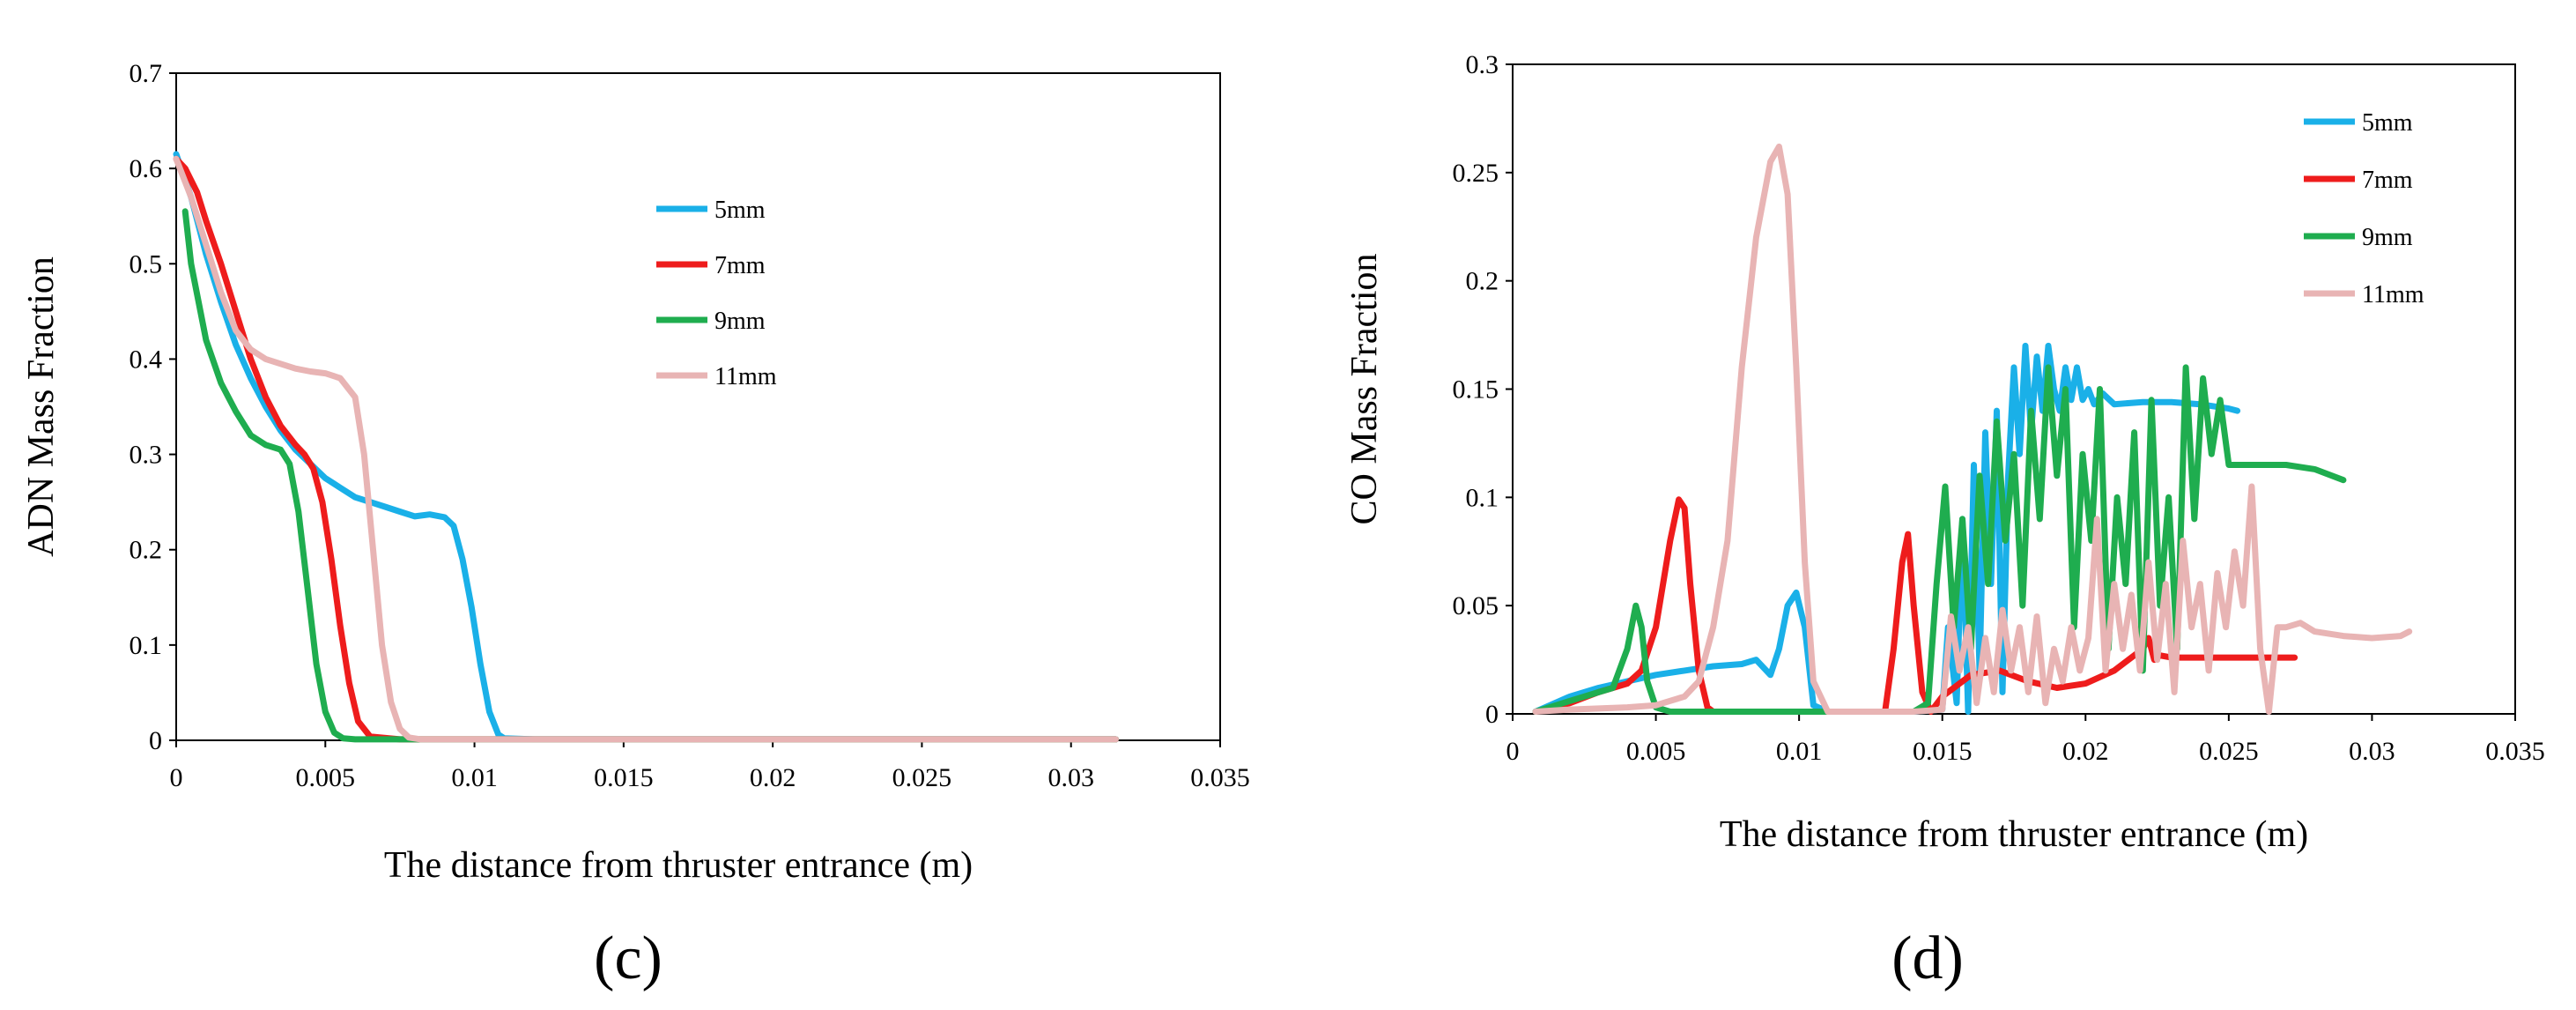 The image size is (2576, 1010). I want to click on series-line-9mm, so click(1940, 539).